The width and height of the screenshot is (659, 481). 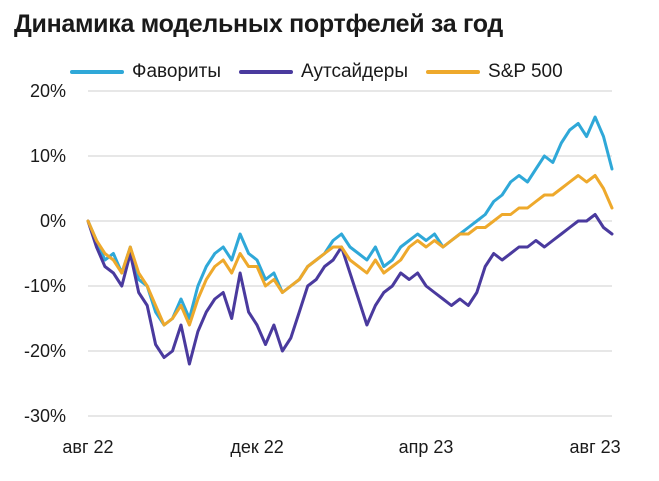 What do you see at coordinates (256, 447) in the screenshot?
I see `x-tick-label: дек 22` at bounding box center [256, 447].